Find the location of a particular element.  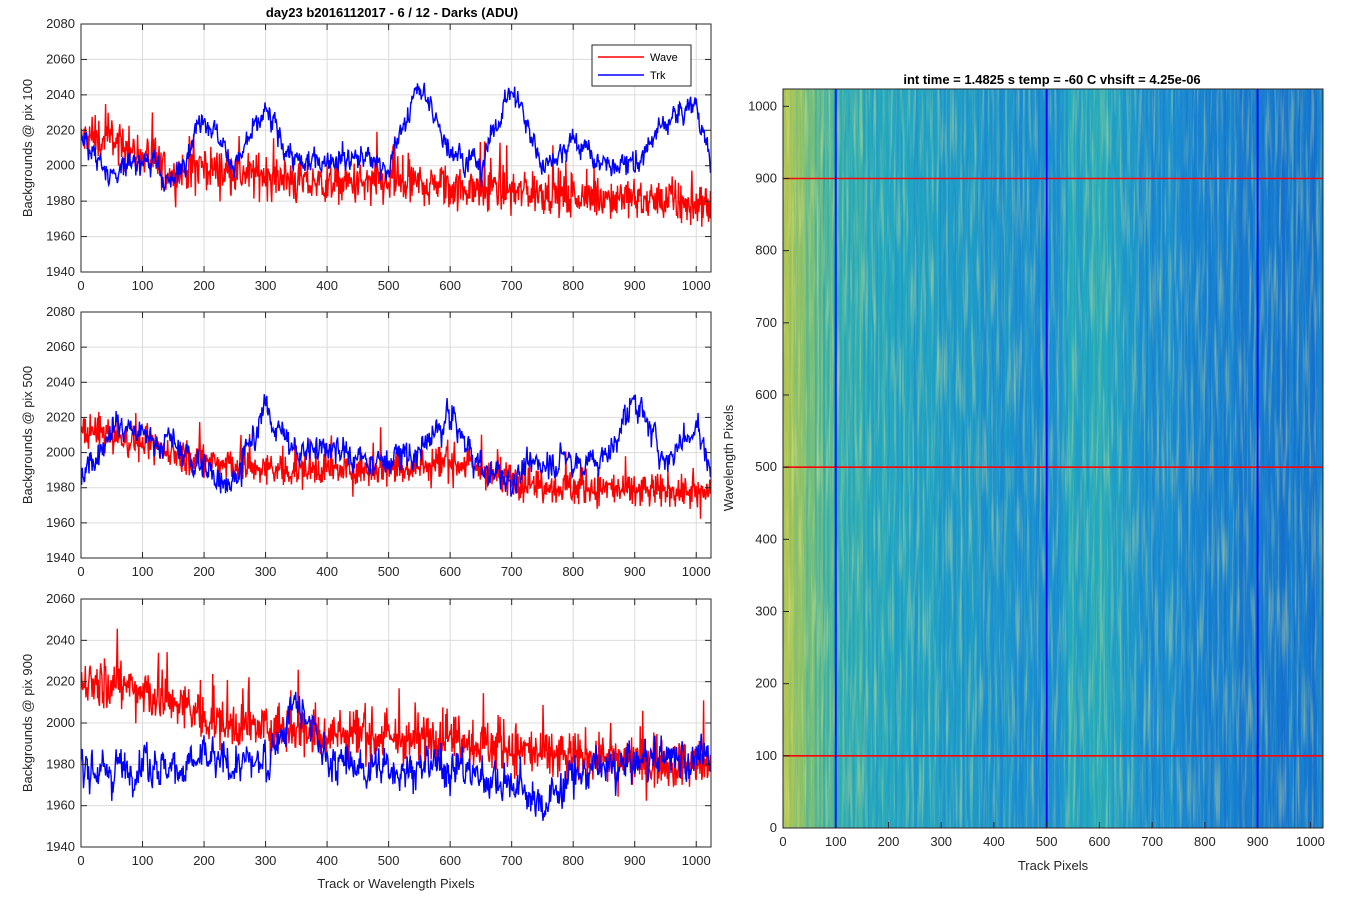

y-ticks: 1940 1960 1980 2000 2020 2040 2060 2080 is located at coordinates (378, 434).